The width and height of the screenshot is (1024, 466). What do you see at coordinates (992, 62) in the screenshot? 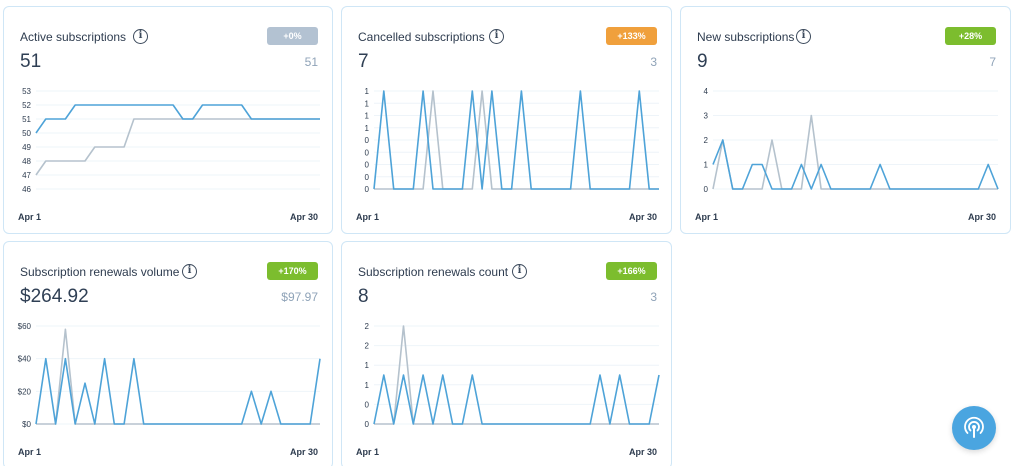
I see `previous-period-value: 7` at bounding box center [992, 62].